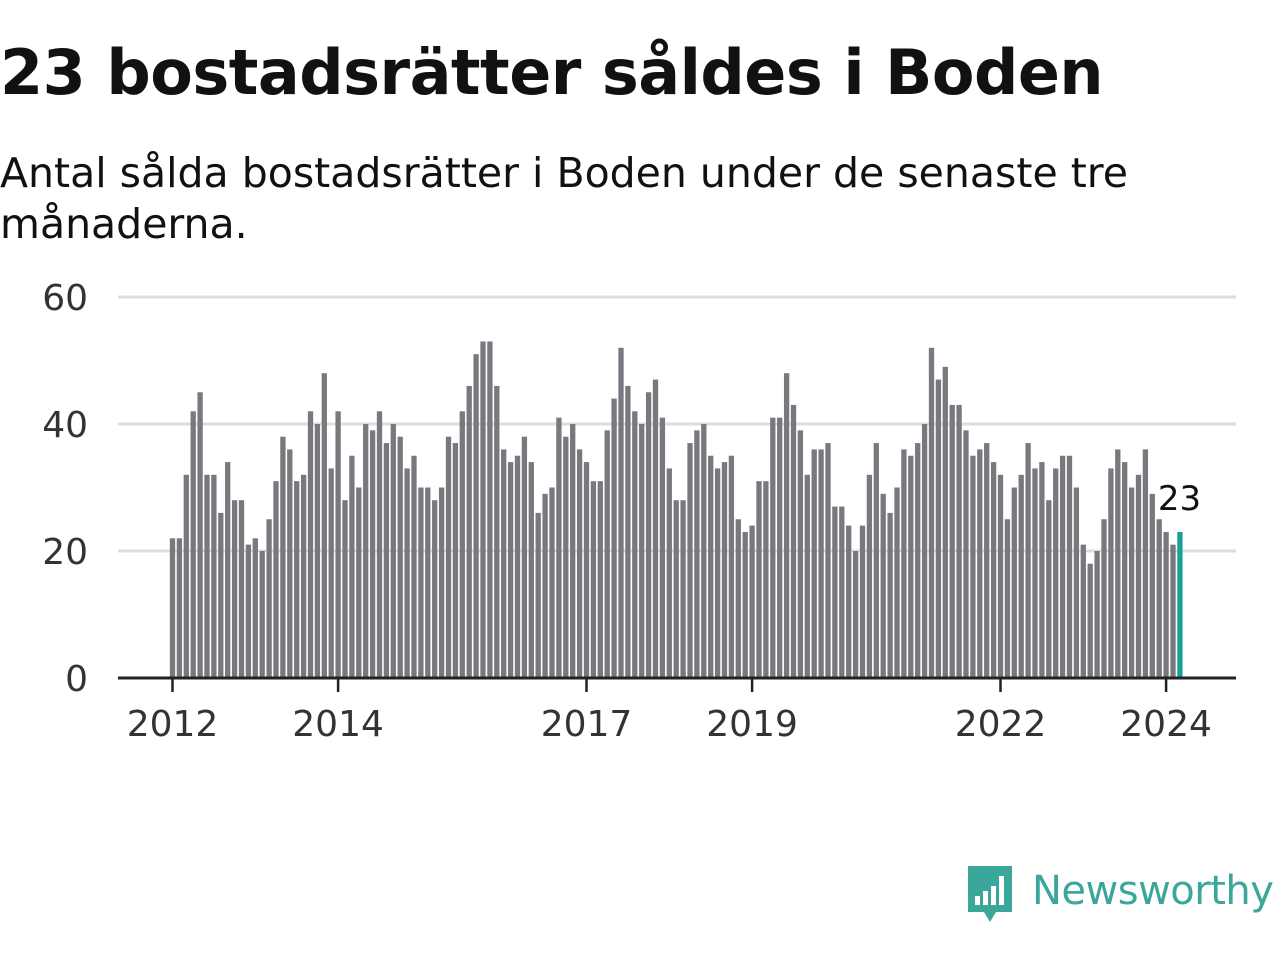 Image resolution: width=1280 pixels, height=960 pixels. Describe the element at coordinates (1153, 891) in the screenshot. I see `logo-text: Newsworthy` at that location.